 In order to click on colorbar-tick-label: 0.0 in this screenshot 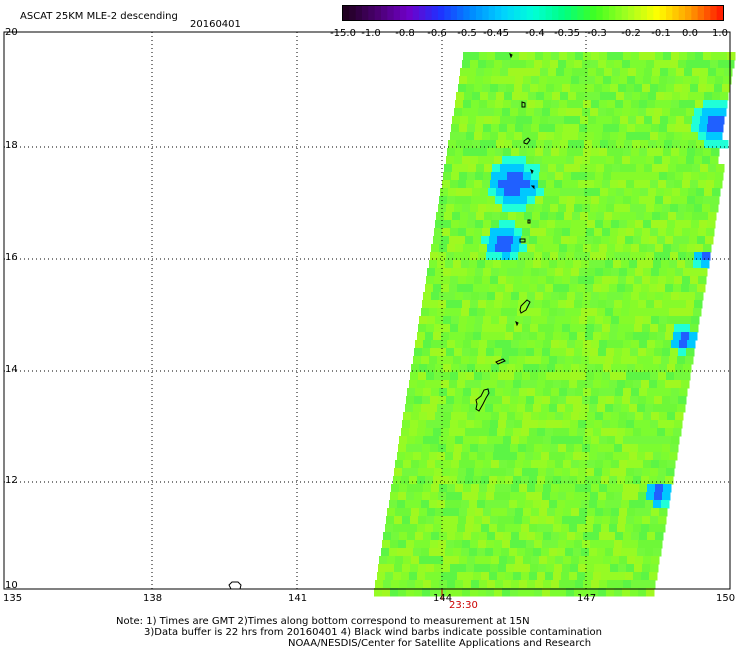, I will do `click(690, 33)`.